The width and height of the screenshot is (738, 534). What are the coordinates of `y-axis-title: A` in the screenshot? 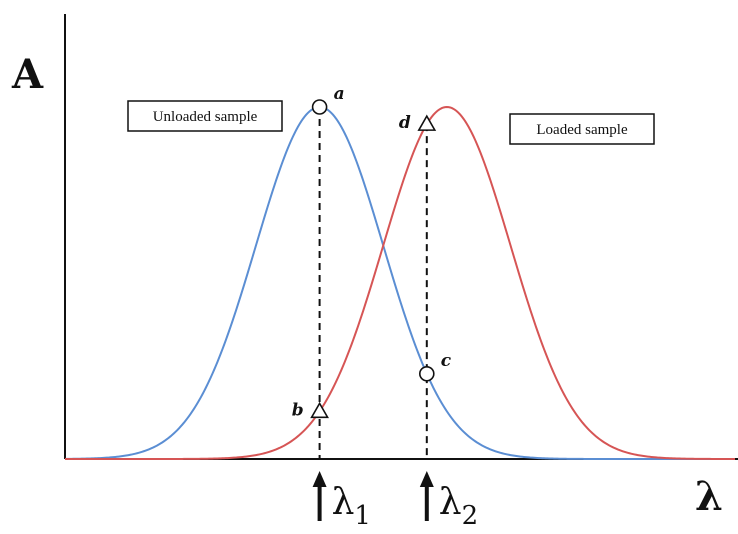 It's located at (27, 74).